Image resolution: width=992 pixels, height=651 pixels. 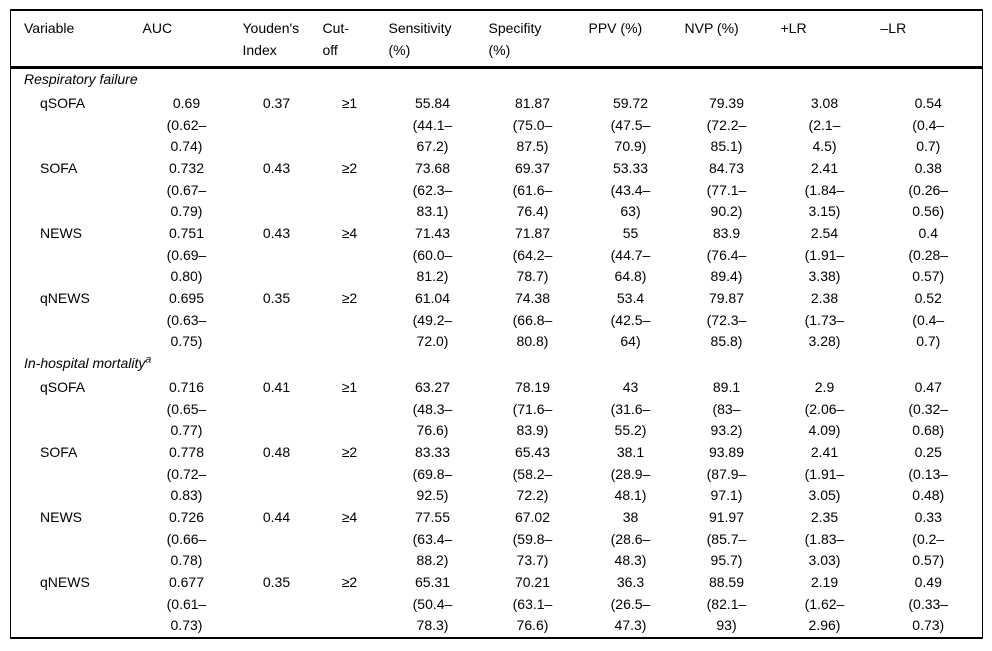 I want to click on value-cell-auc: 0.778 (0.72– 0.83), so click(x=186, y=473).